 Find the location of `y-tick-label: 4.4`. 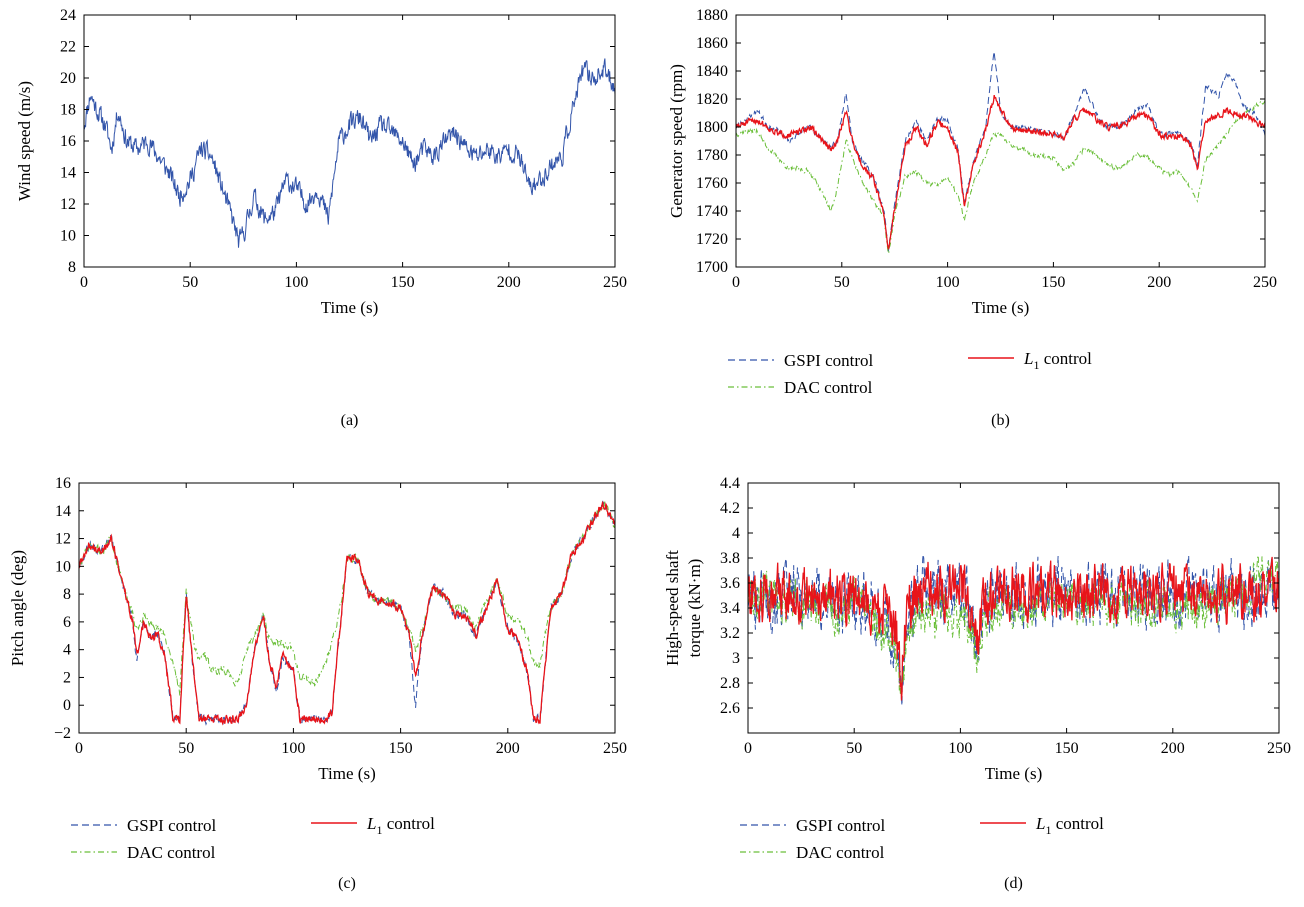

y-tick-label: 4.4 is located at coordinates (730, 483).